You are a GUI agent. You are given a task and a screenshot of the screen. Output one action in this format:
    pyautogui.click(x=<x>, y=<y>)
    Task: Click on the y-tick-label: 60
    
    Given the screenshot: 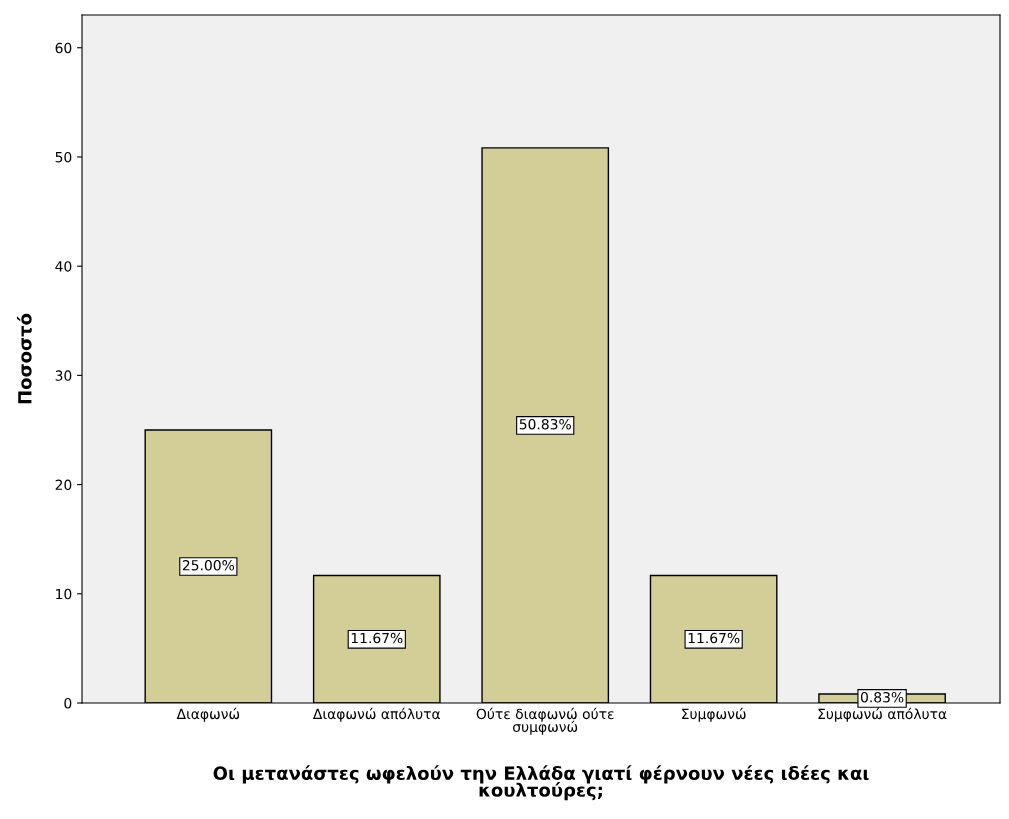 What is the action you would take?
    pyautogui.click(x=63, y=48)
    